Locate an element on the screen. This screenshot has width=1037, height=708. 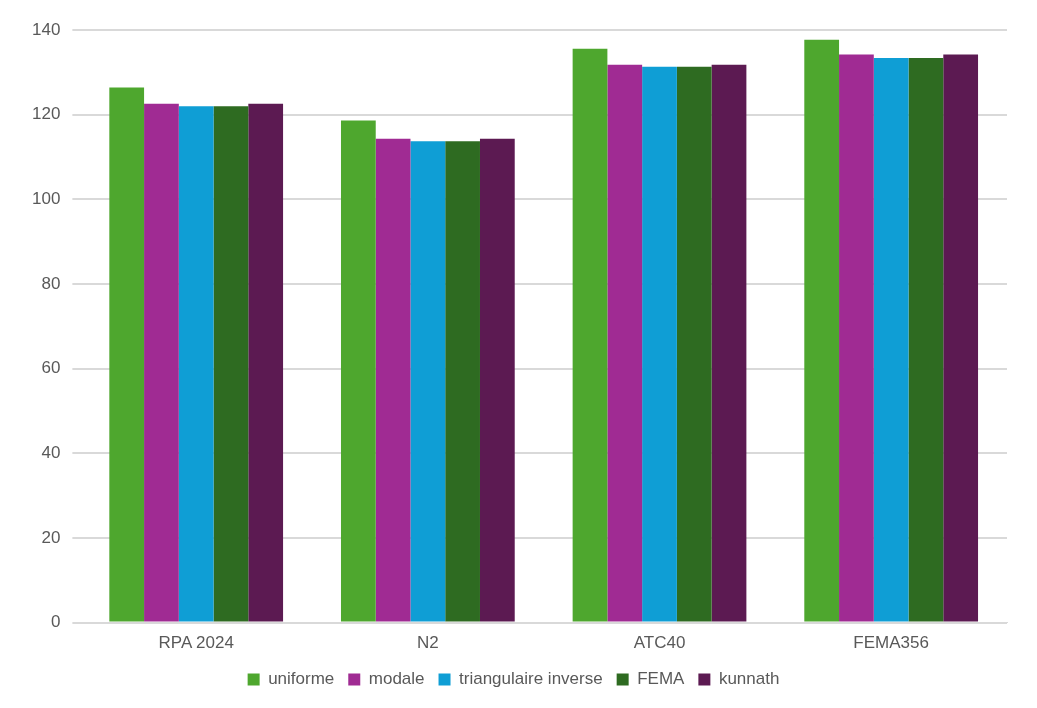
y-tick-label: 140 is located at coordinates (46, 29).